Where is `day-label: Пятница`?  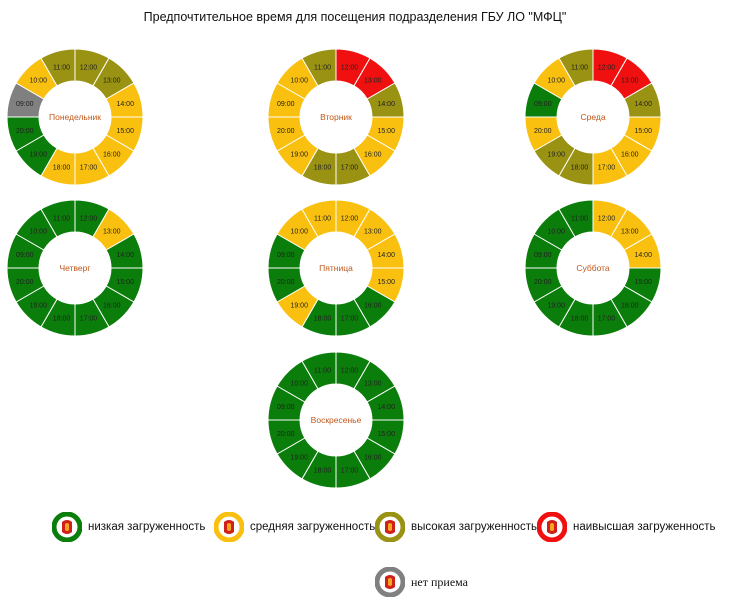 day-label: Пятница is located at coordinates (336, 268).